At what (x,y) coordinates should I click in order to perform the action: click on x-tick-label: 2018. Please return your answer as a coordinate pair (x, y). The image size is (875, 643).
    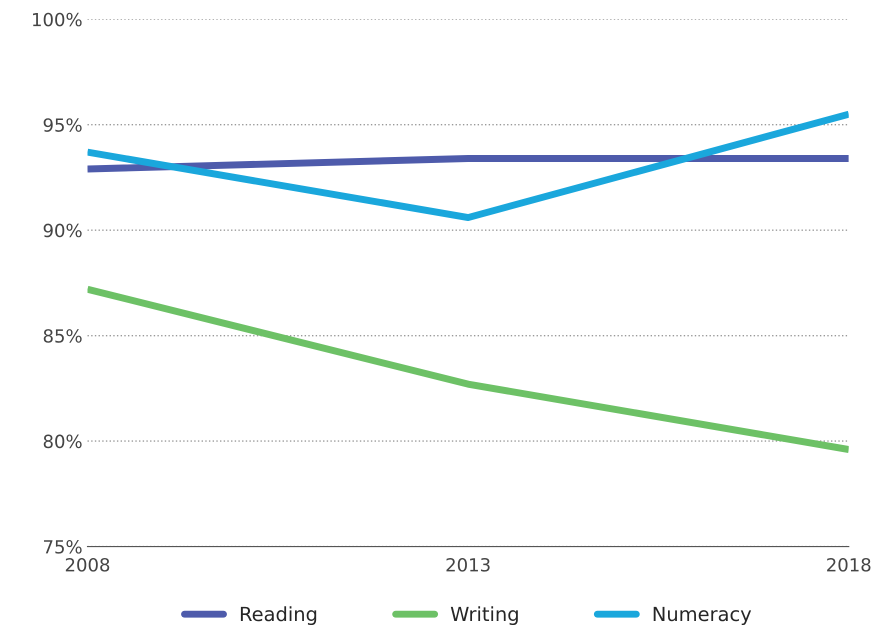
    Looking at the image, I should click on (848, 565).